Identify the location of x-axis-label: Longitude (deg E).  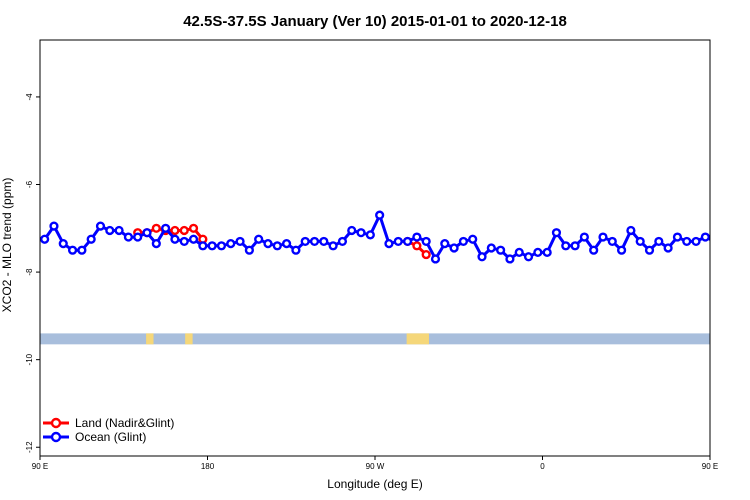
(374, 484).